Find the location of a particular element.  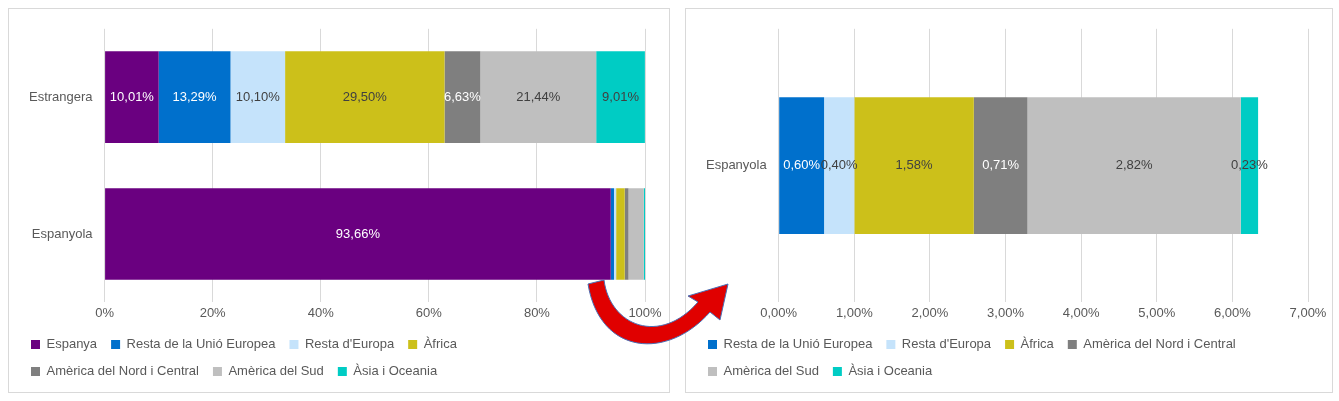

data-label: 29,50% is located at coordinates (365, 96).